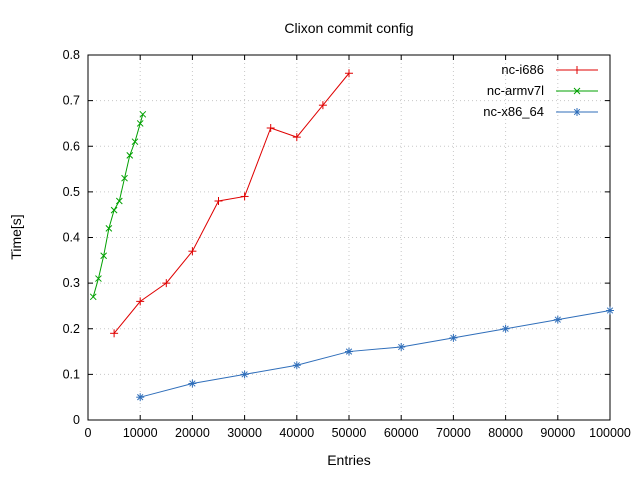  I want to click on y-tick-label: 0.2, so click(71, 329).